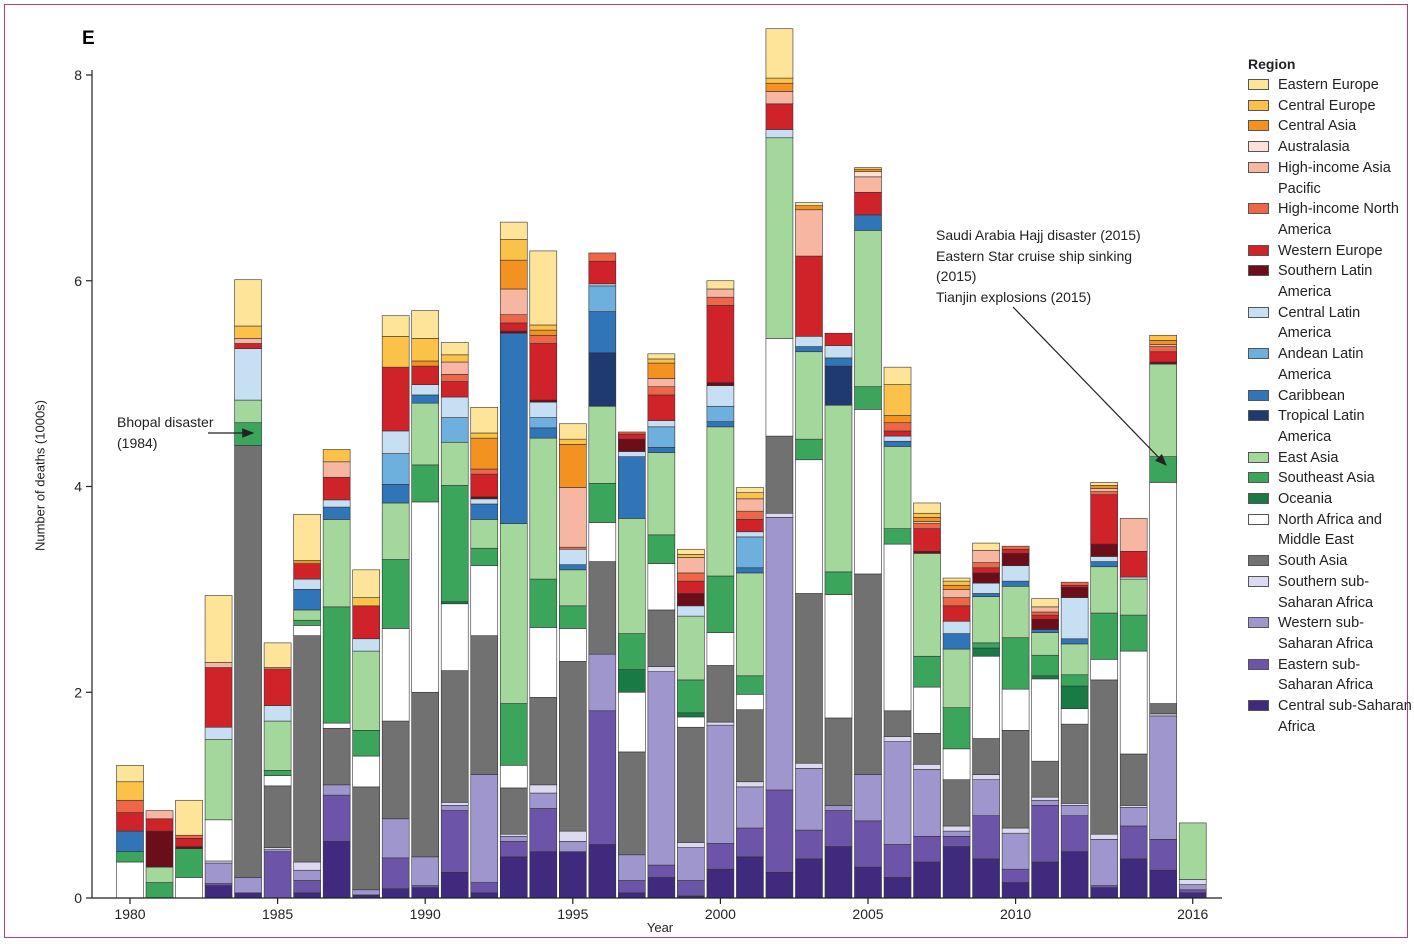 This screenshot has width=1414, height=944. What do you see at coordinates (543, 409) in the screenshot?
I see `bar-segment: Central Latin America 1994: 0.15` at bounding box center [543, 409].